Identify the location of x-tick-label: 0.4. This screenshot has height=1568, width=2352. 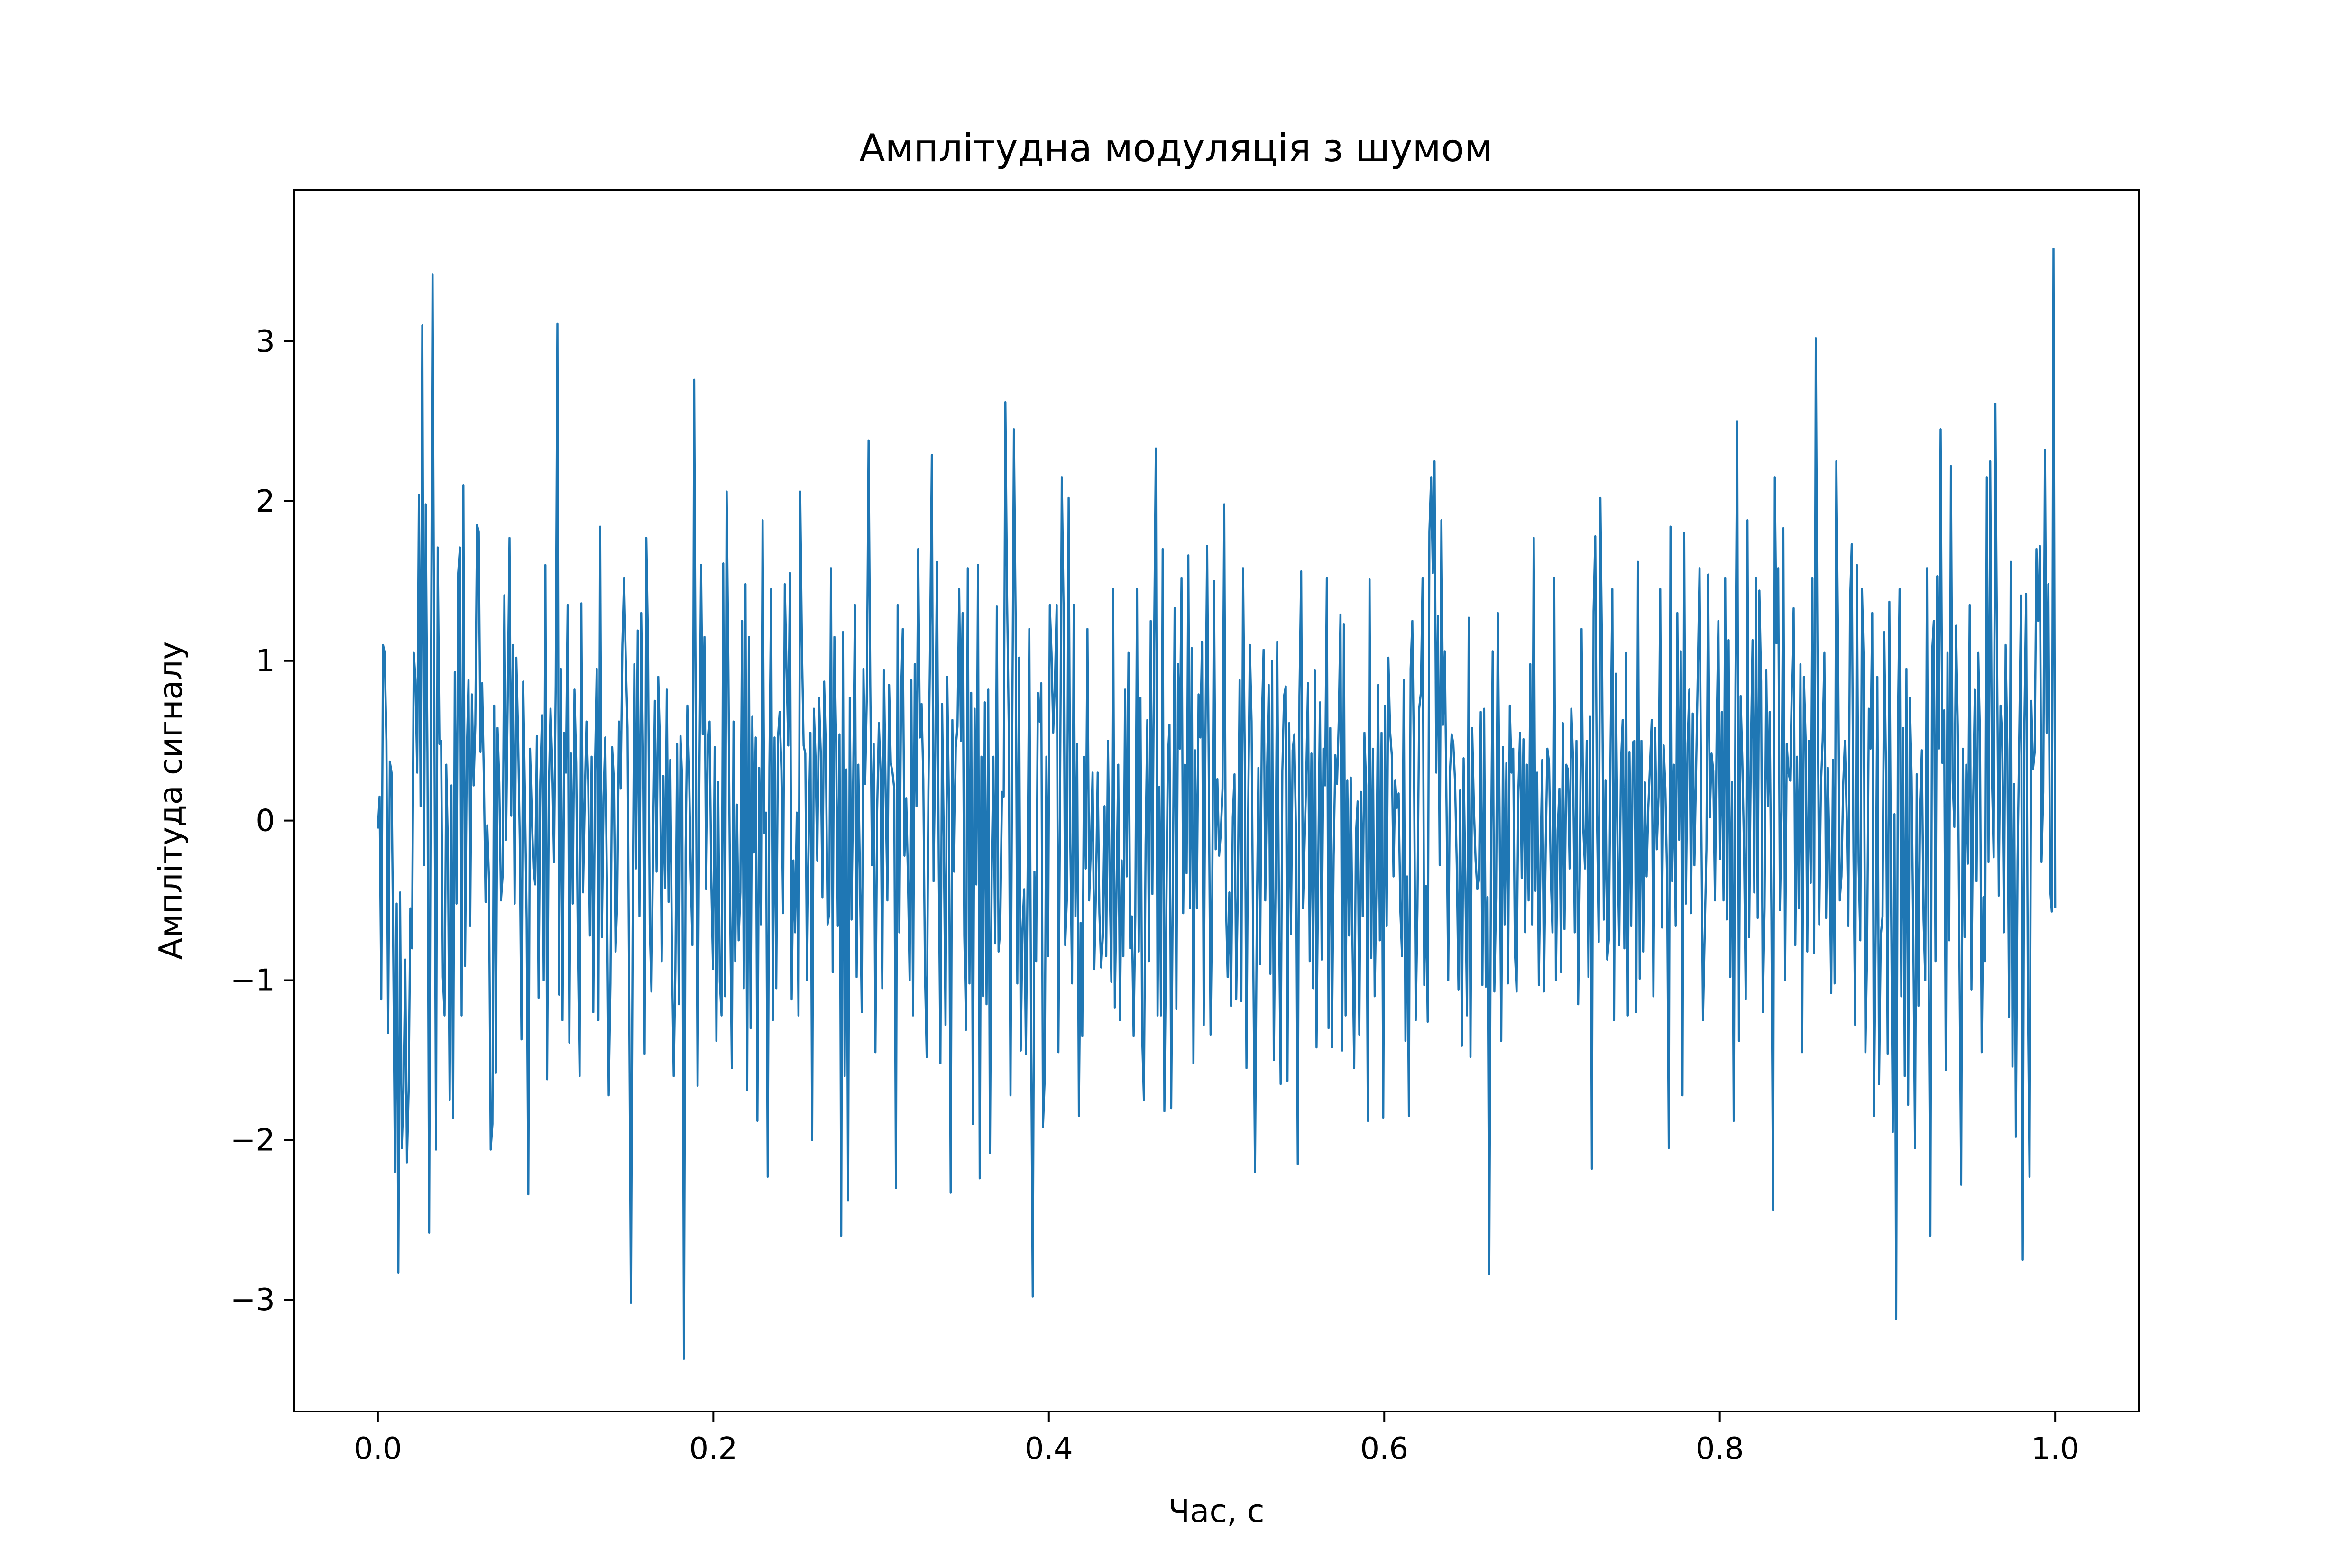
(1049, 1449).